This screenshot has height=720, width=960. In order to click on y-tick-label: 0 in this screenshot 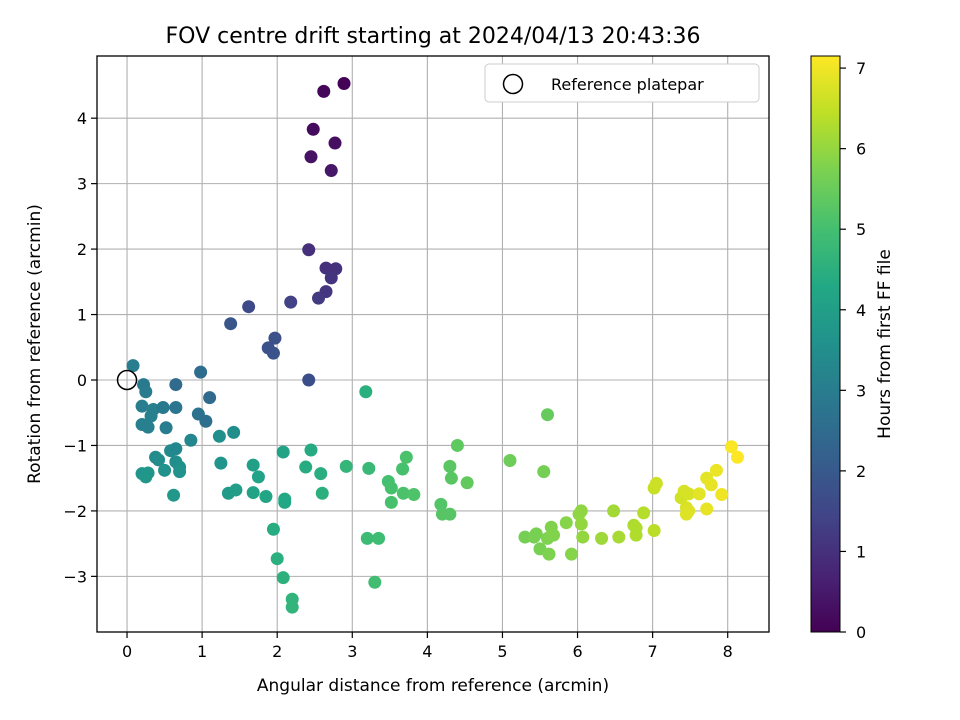, I will do `click(82, 380)`.